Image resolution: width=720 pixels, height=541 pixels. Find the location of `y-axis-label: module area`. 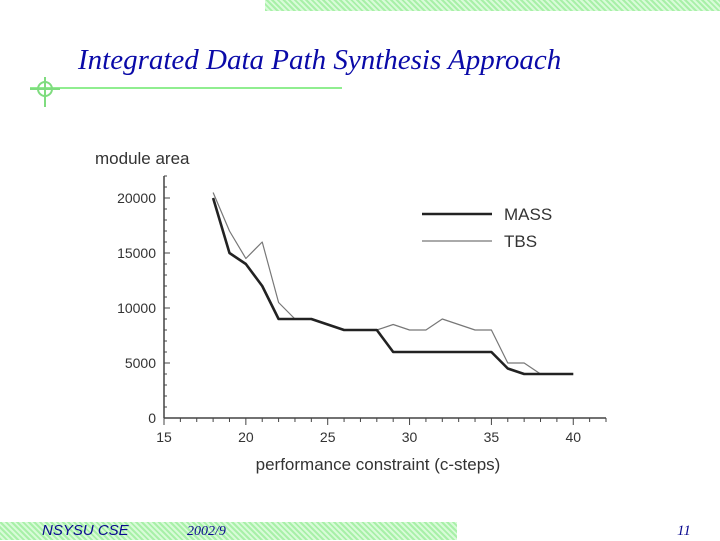

y-axis-label: module area is located at coordinates (142, 158).